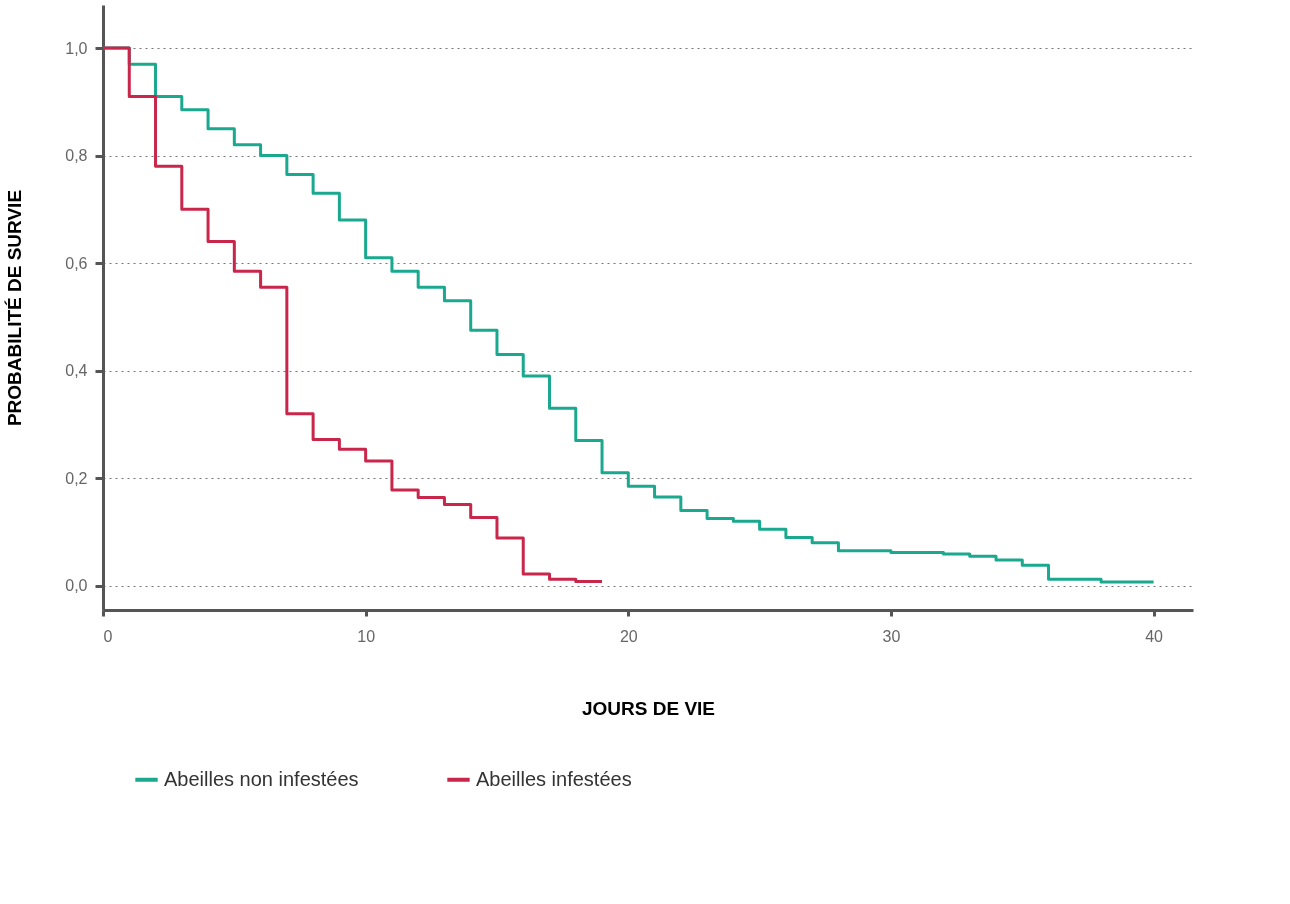 This screenshot has height=904, width=1290. Describe the element at coordinates (628, 636) in the screenshot. I see `x-tick-label: 20` at that location.